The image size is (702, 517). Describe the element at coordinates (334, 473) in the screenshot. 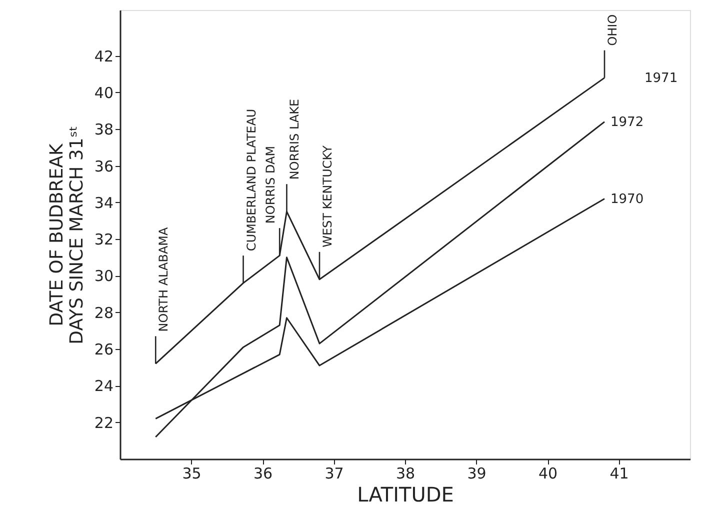

I see `x-tick-label: 37` at that location.